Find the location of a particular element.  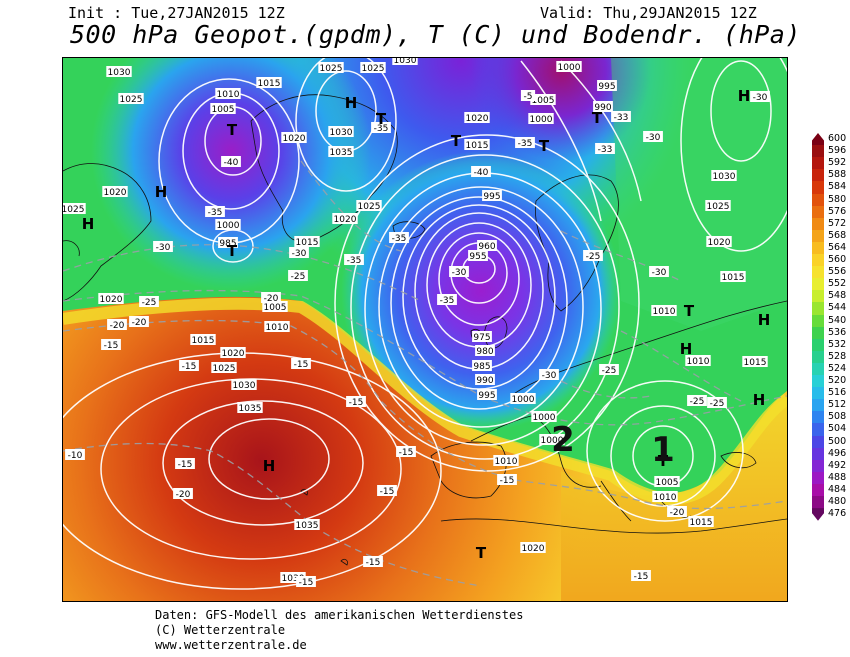

legend-value: 552 is located at coordinates (837, 284).